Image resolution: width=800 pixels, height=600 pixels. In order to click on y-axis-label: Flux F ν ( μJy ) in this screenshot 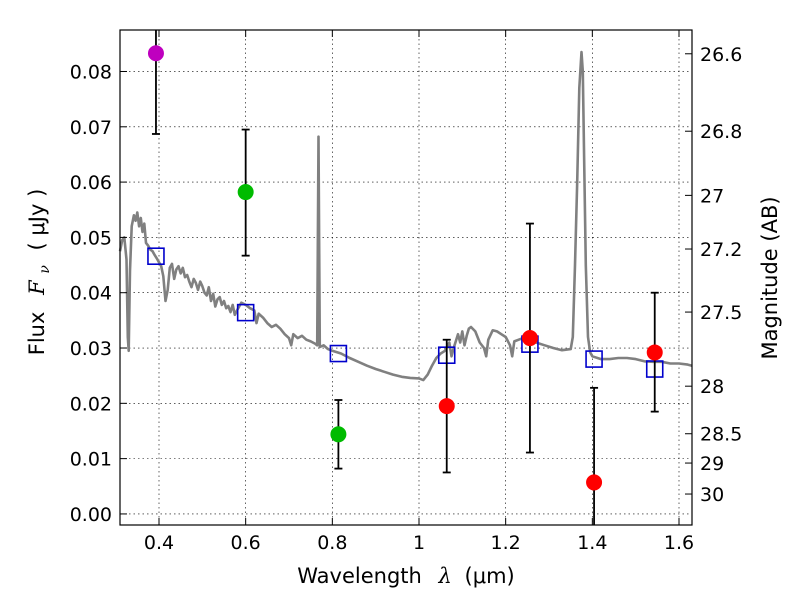, I will do `click(39, 272)`.